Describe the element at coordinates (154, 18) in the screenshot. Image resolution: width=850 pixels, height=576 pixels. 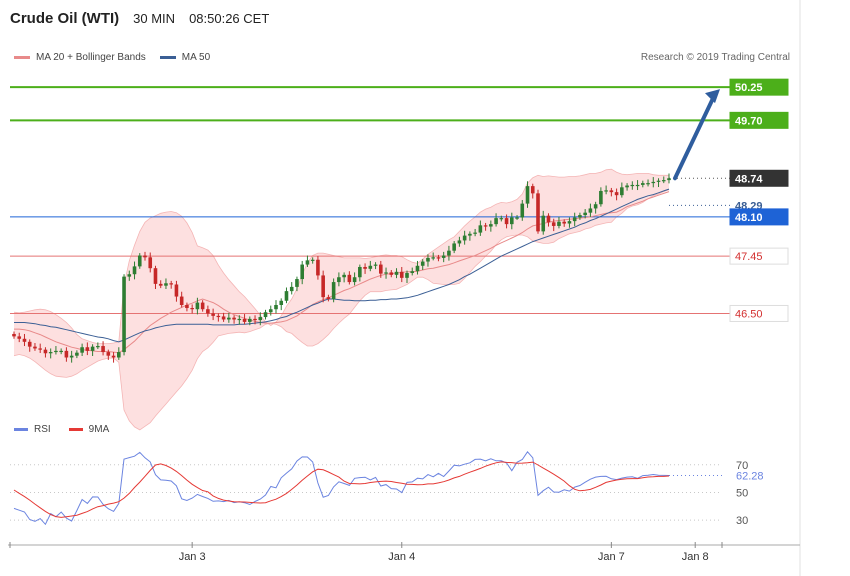
I see `timeframe-label: 30 MIN` at that location.